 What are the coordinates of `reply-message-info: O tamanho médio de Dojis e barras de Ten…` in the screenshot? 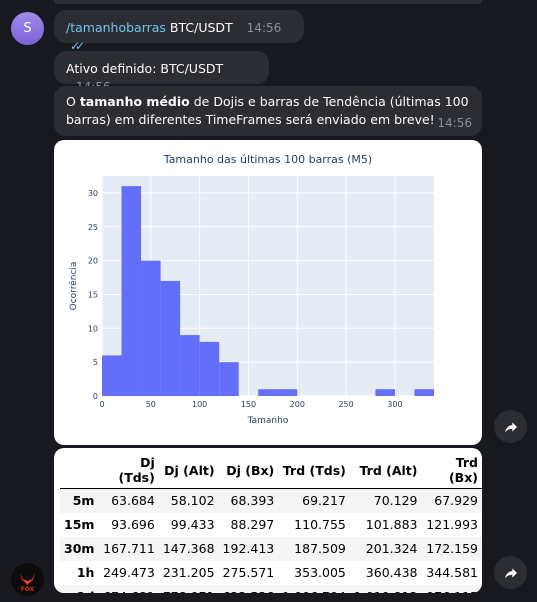 It's located at (268, 111).